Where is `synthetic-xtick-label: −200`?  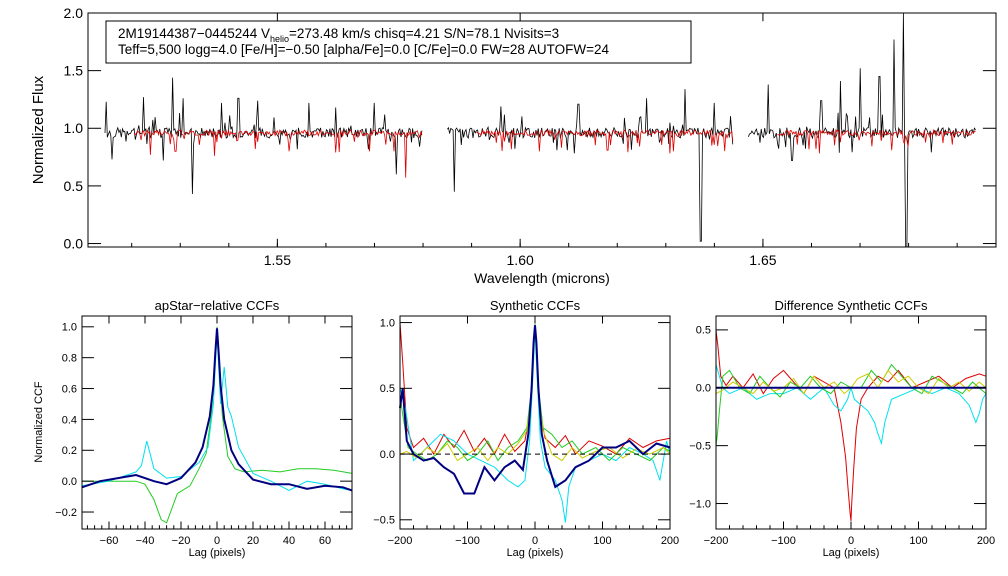
synthetic-xtick-label: −200 is located at coordinates (400, 541).